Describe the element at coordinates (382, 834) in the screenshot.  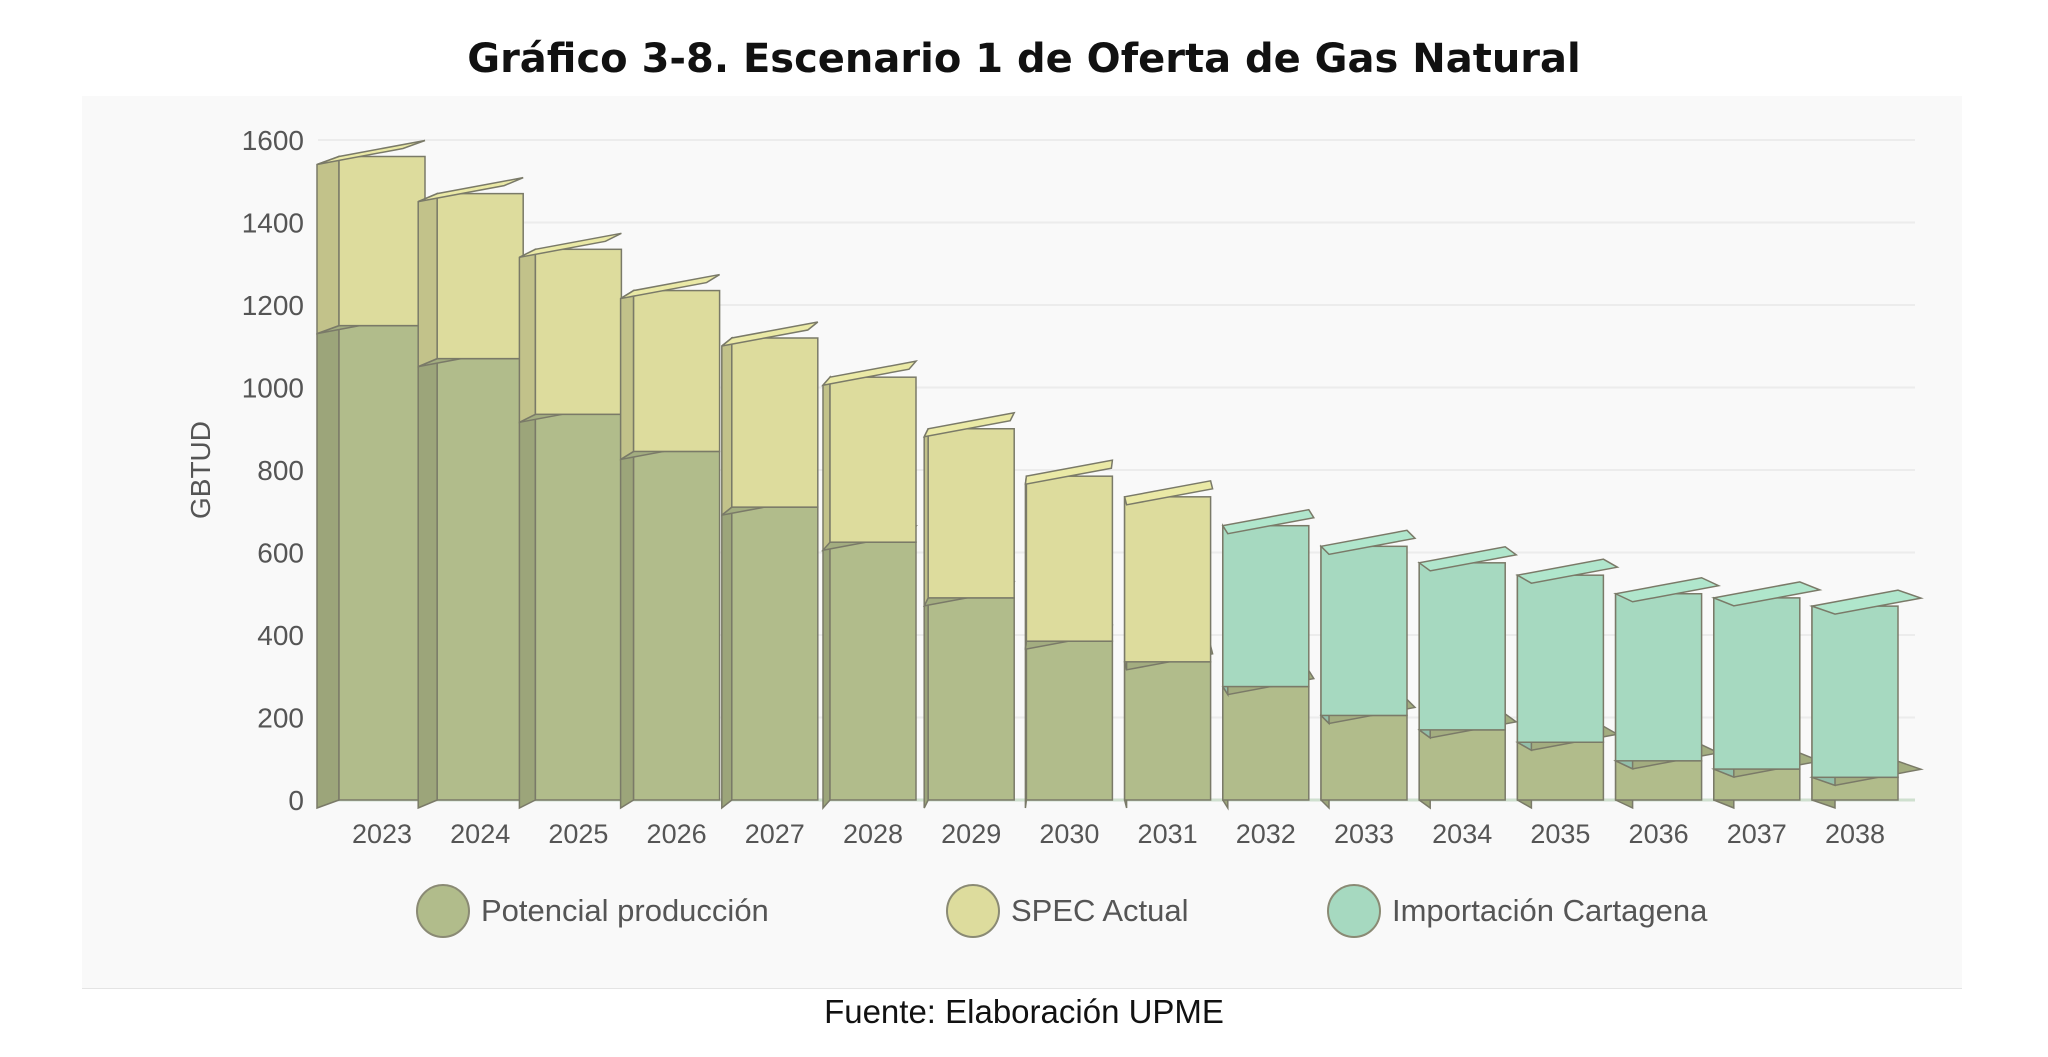
I see `x-tick-label: 2023` at that location.